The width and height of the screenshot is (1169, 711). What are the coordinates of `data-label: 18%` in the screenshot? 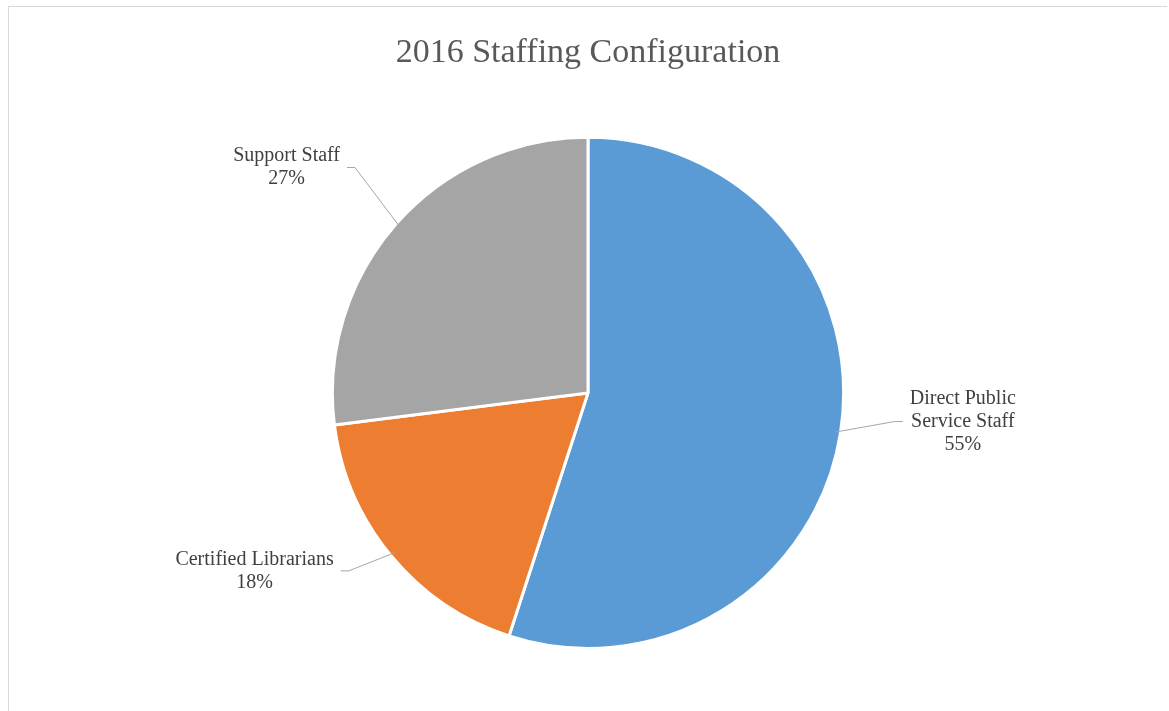 It's located at (254, 580).